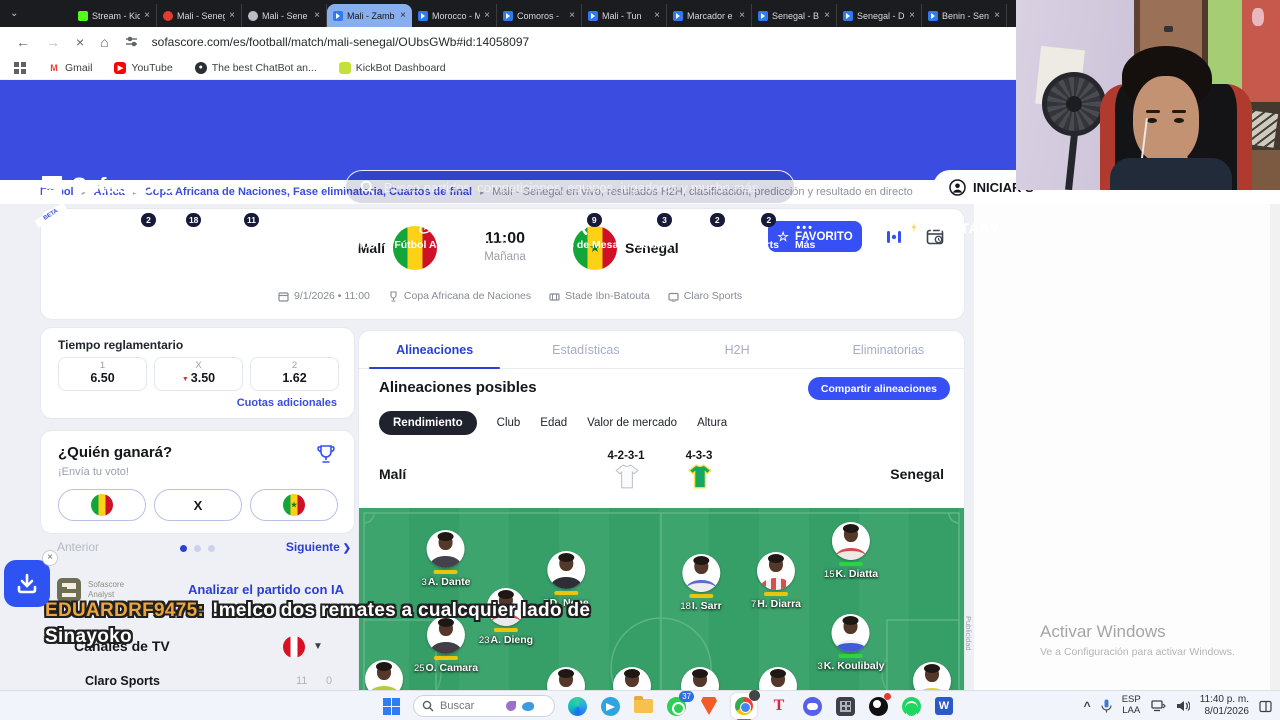 The image size is (1280, 720). Describe the element at coordinates (624, 15) in the screenshot. I see `browser-tab: Mali - Tun` at that location.